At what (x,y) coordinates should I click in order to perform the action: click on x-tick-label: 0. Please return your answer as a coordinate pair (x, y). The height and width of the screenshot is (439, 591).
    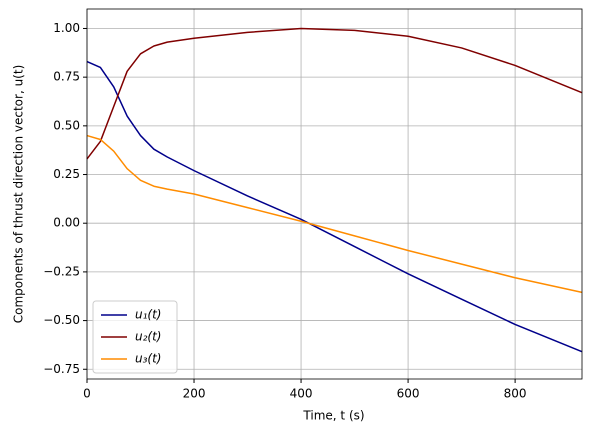
    Looking at the image, I should click on (87, 394).